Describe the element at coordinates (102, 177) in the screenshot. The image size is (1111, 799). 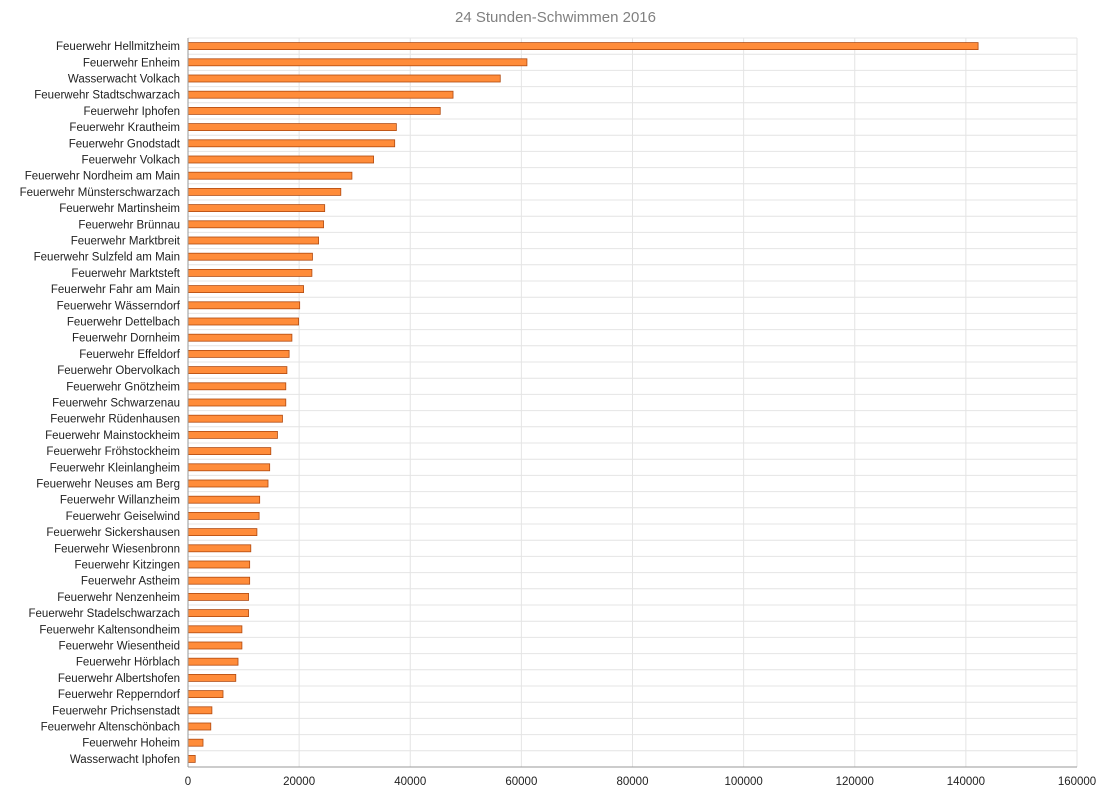
I see `category-label: Feuerwehr Nordheim am Main` at that location.